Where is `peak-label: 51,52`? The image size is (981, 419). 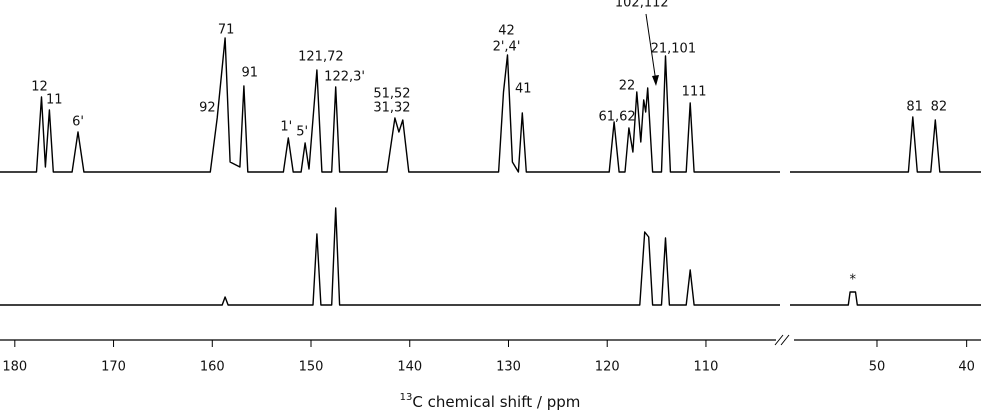
peak-label: 51,52 is located at coordinates (391, 94).